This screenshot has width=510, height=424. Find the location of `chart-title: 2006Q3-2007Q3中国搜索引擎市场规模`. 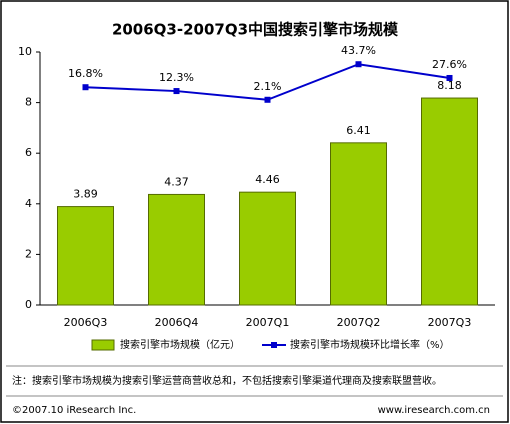

chart-title: 2006Q3-2007Q3中国搜索引擎市场规模 is located at coordinates (255, 30).